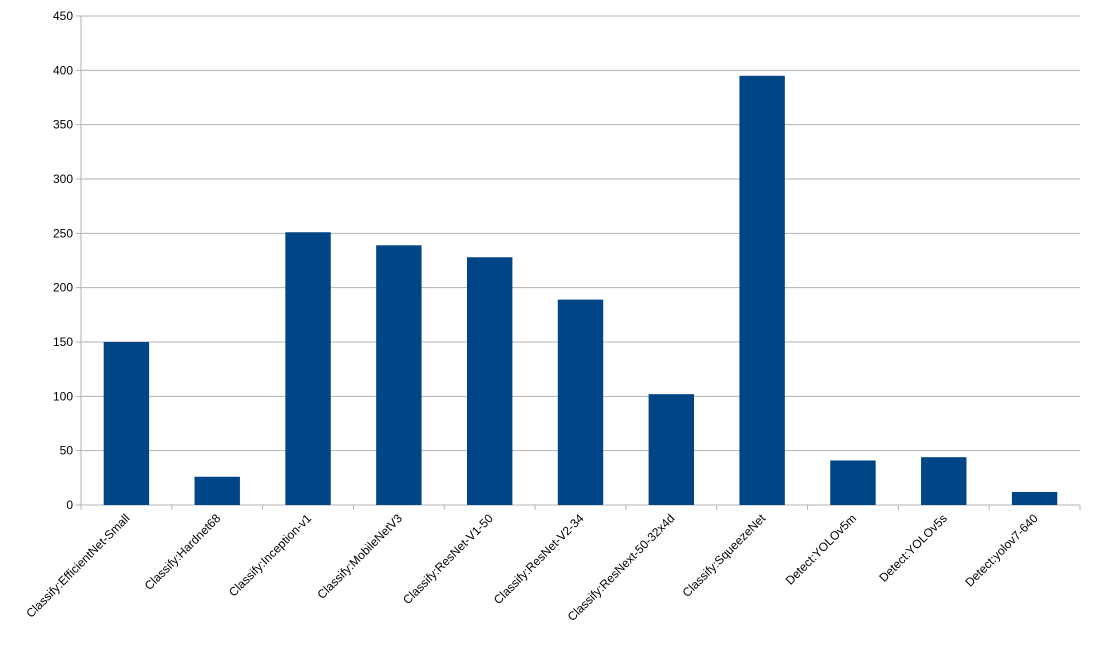 Image resolution: width=1097 pixels, height=653 pixels. Describe the element at coordinates (359, 556) in the screenshot. I see `x-tick-label: Classify:MobileNetV3` at that location.